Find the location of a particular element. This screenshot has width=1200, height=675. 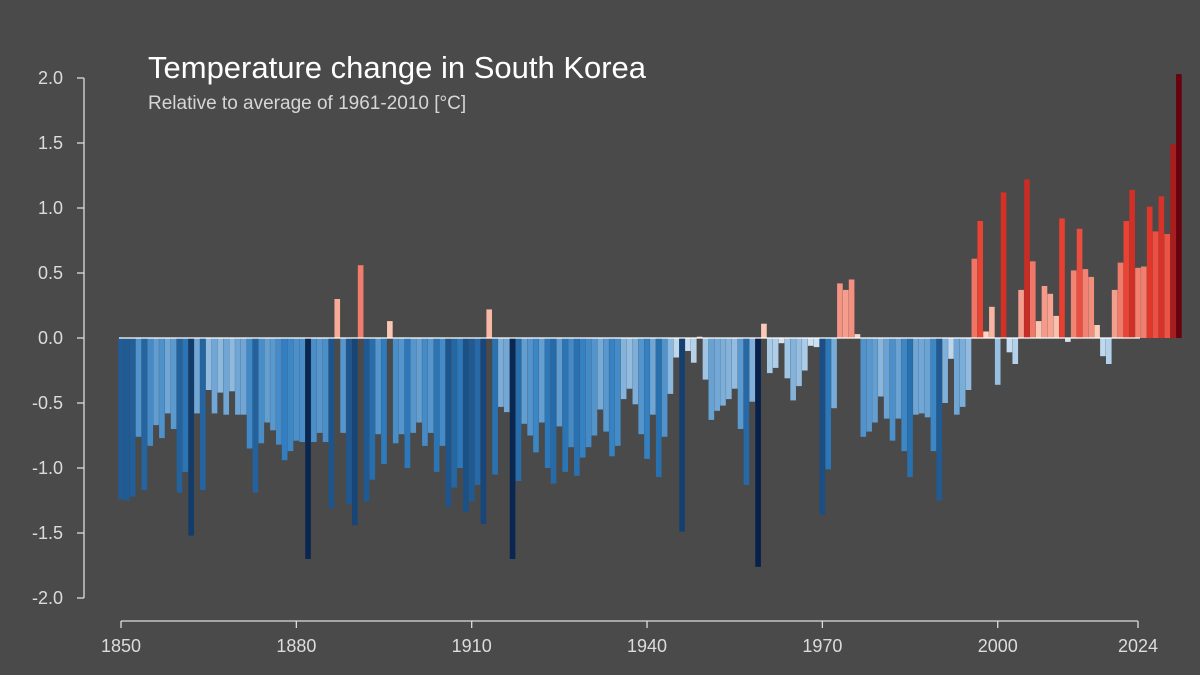

bar-1991 is located at coordinates (945, 370).